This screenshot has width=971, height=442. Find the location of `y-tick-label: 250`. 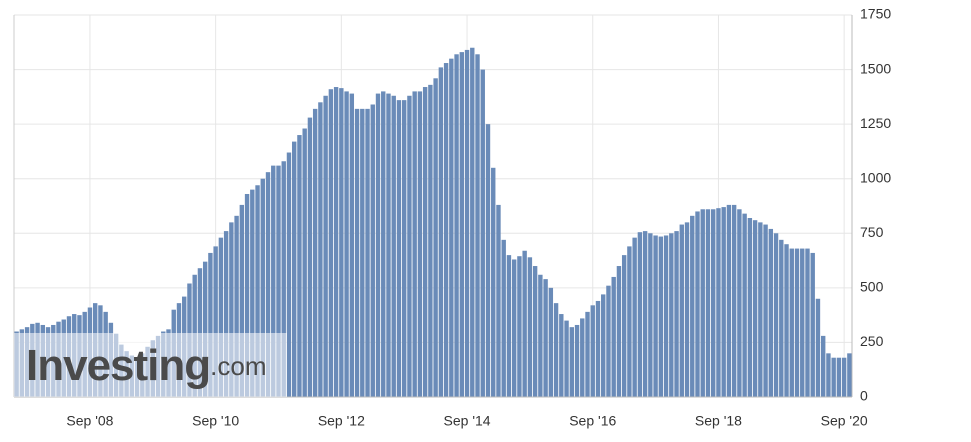

y-tick-label: 250 is located at coordinates (872, 341).